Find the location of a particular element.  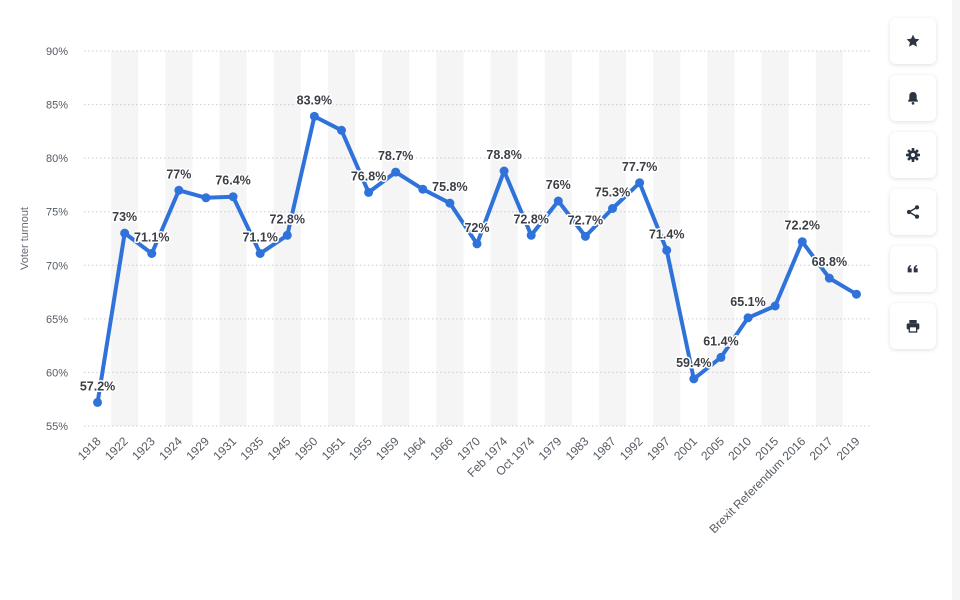

x-tick-label: 1983 is located at coordinates (577, 448).